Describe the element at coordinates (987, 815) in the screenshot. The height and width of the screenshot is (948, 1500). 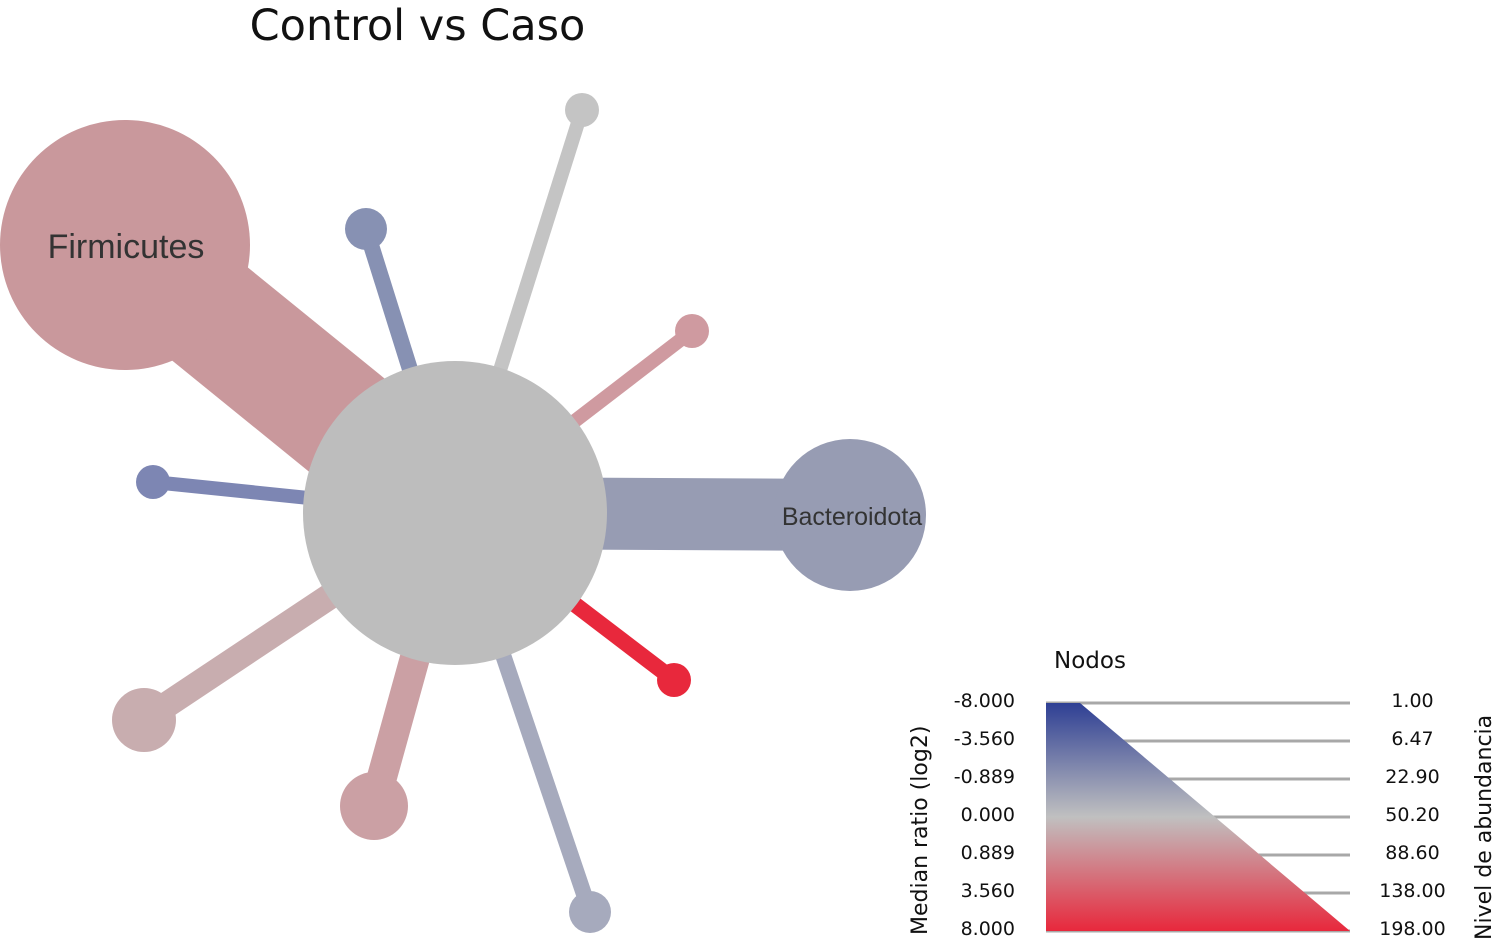
I see `ratio-label: 0.000` at that location.